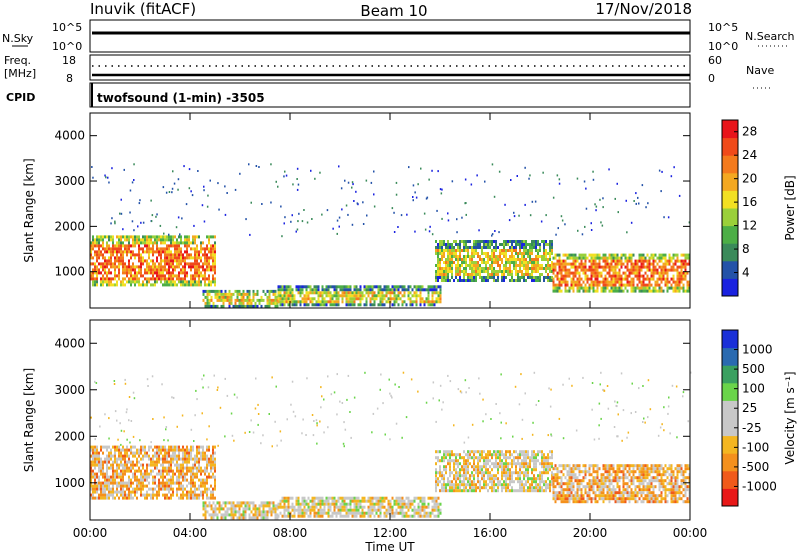  What do you see at coordinates (20, 73) in the screenshot?
I see `freq-unit: [MHz]` at bounding box center [20, 73].